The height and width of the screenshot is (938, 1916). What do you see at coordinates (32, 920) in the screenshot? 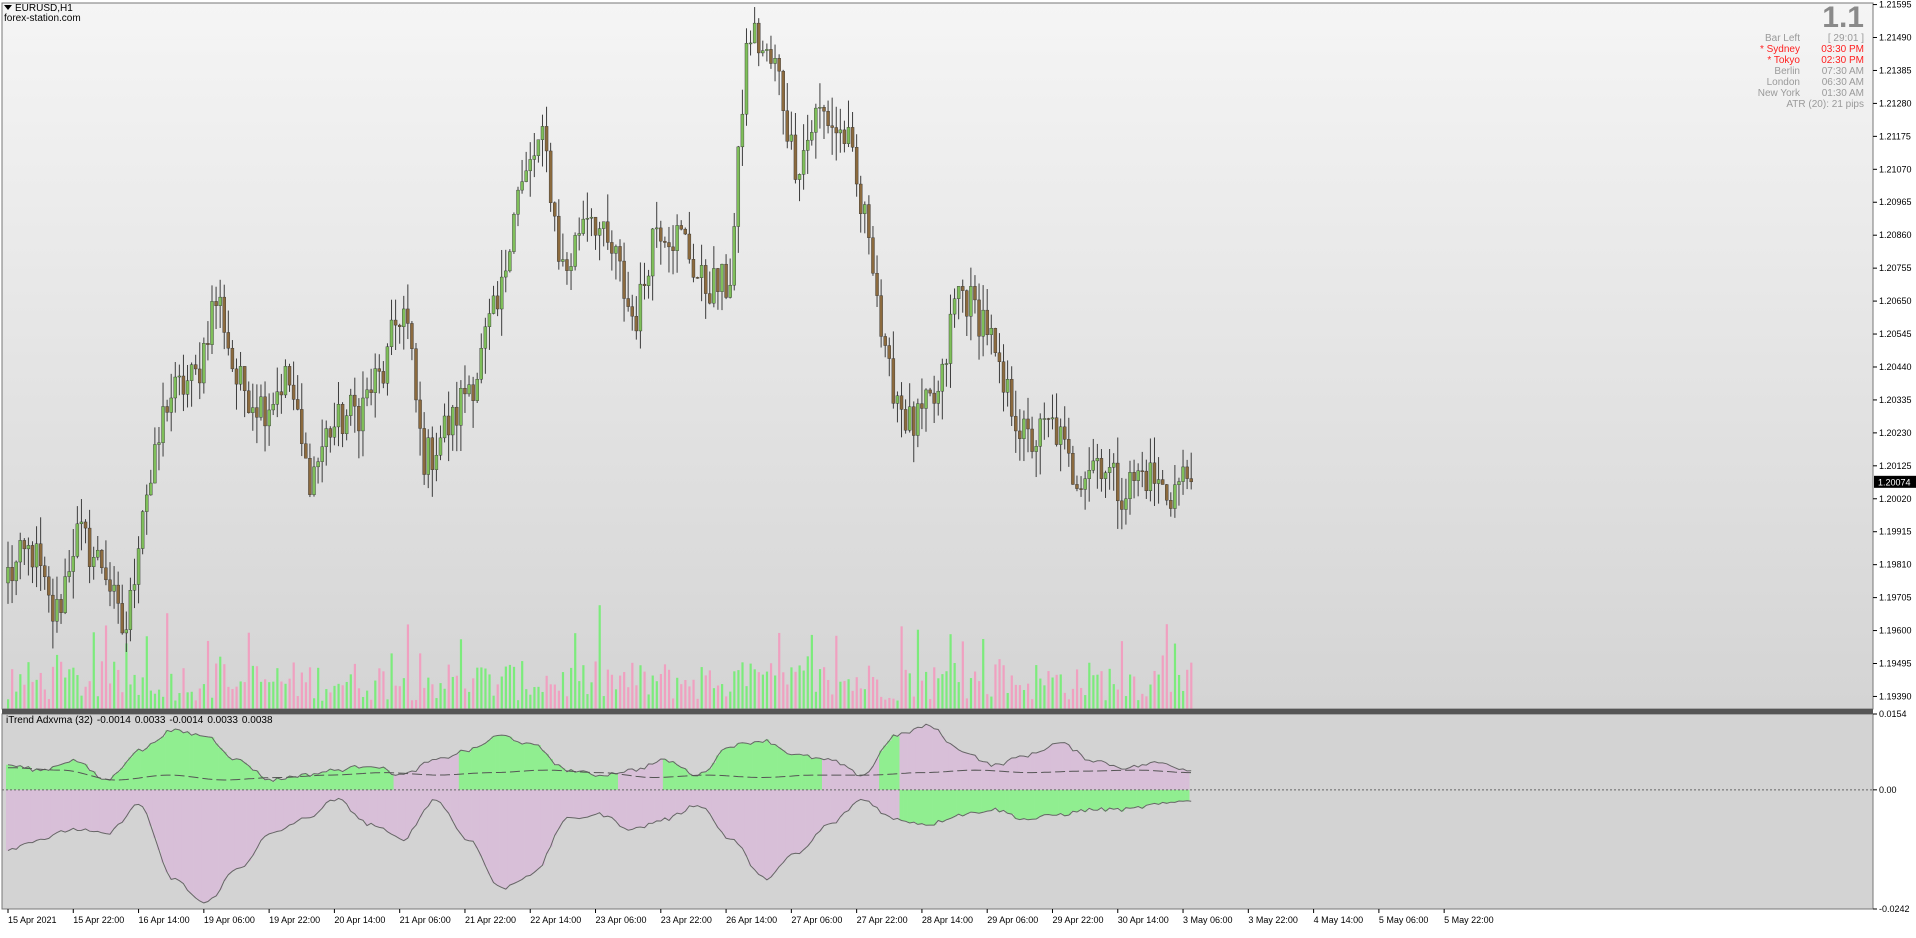
I see `time-tick-label: 15 Apr 2021` at bounding box center [32, 920].